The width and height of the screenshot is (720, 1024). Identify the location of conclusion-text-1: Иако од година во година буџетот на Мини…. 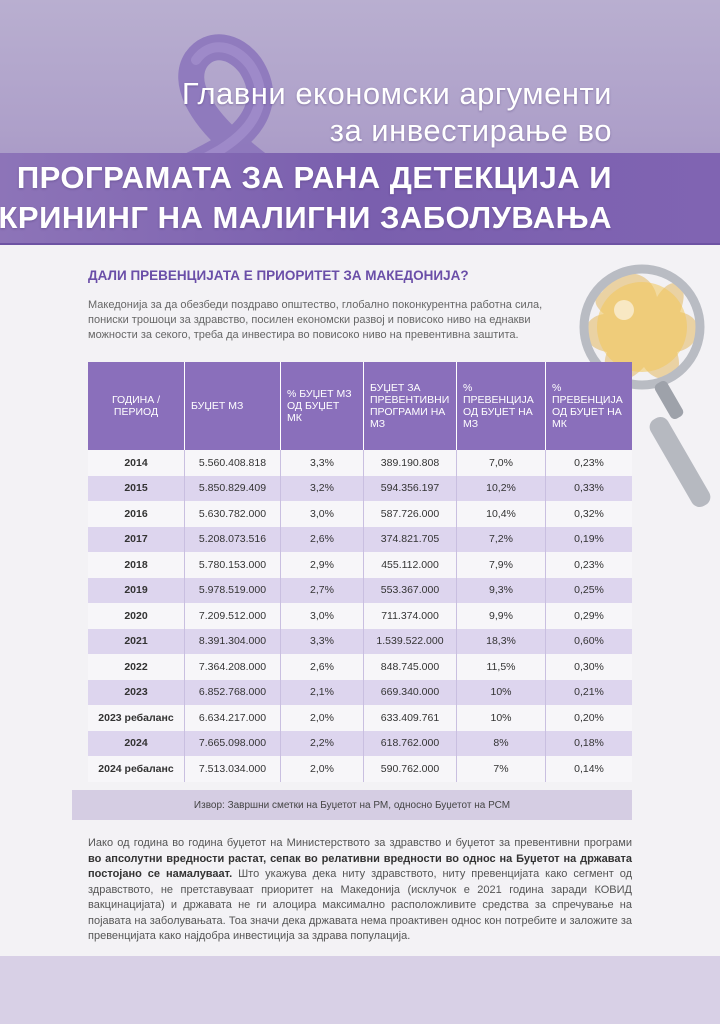
(360, 843).